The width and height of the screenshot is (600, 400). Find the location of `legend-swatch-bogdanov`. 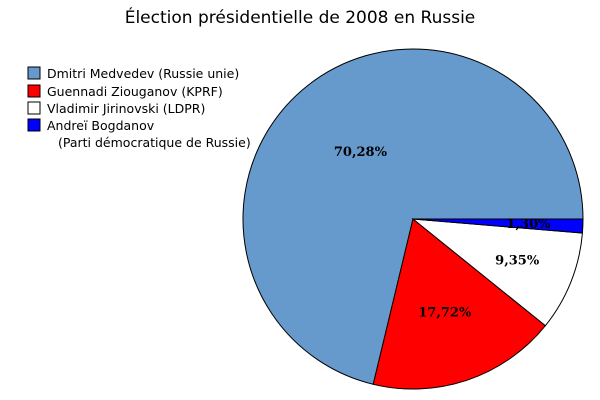

legend-swatch-bogdanov is located at coordinates (34, 125).